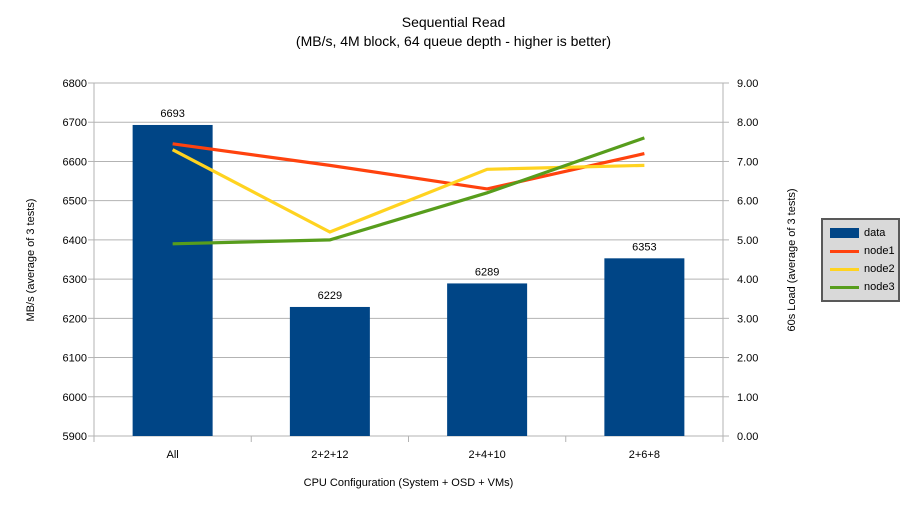  What do you see at coordinates (644, 247) in the screenshot?
I see `bar-value-label: 6353` at bounding box center [644, 247].